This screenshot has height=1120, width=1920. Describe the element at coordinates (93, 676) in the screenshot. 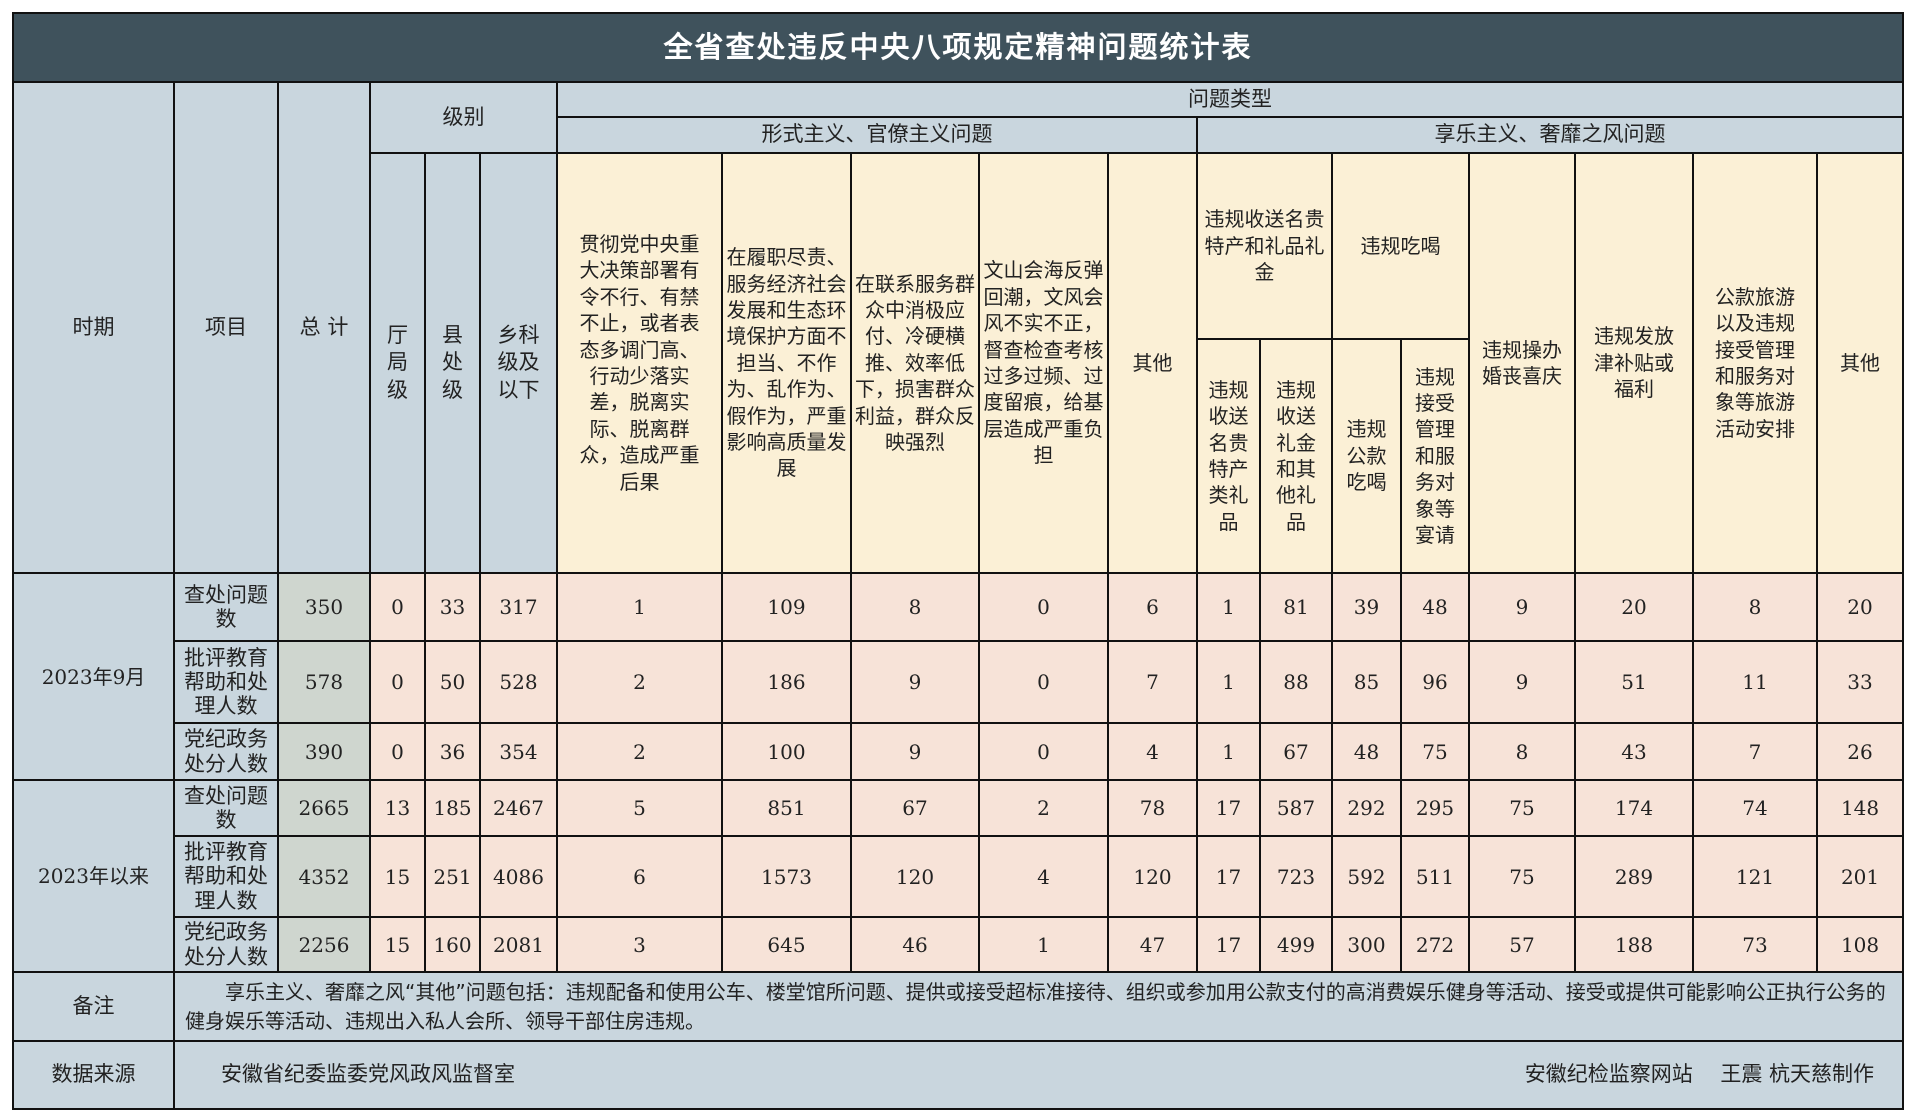

I see `period-label: 2023年9月` at that location.